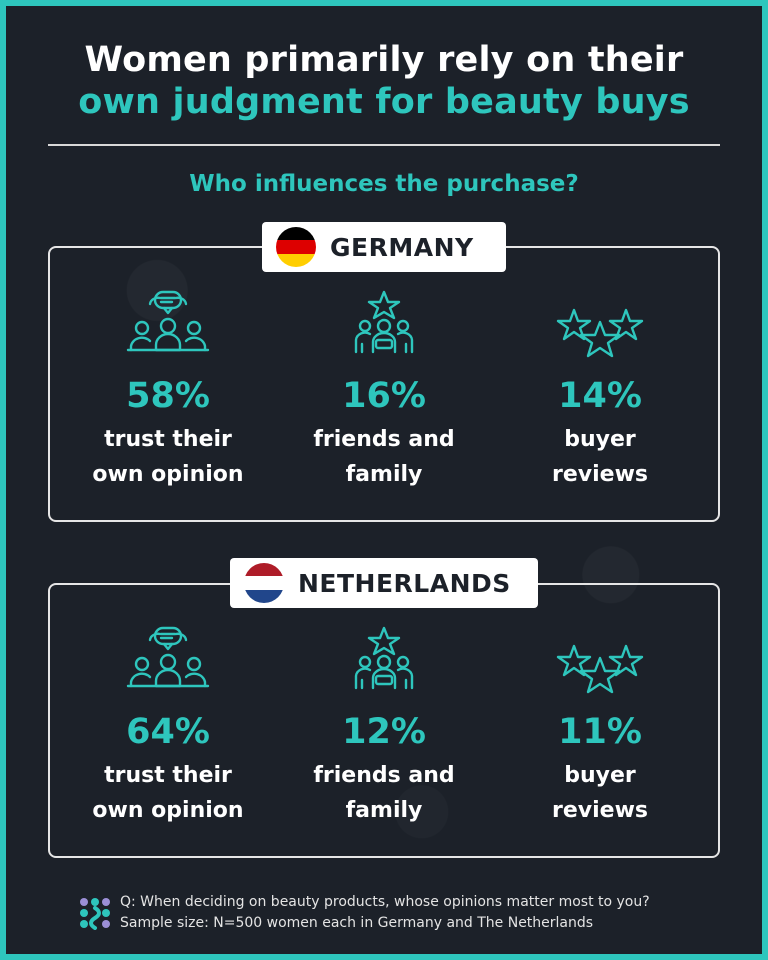 The width and height of the screenshot is (768, 960). I want to click on country-label: NETHERLANDS, so click(404, 583).